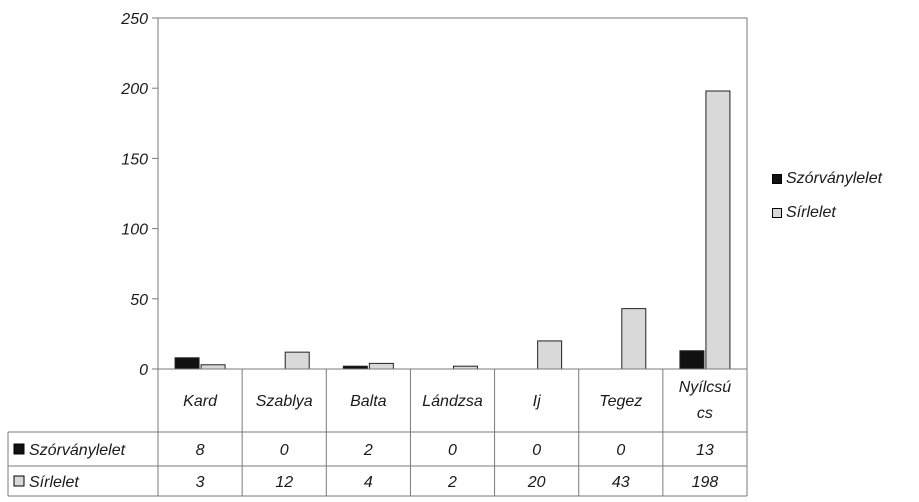 This screenshot has height=502, width=919. What do you see at coordinates (284, 401) in the screenshot?
I see `category-label: Szablya` at bounding box center [284, 401].